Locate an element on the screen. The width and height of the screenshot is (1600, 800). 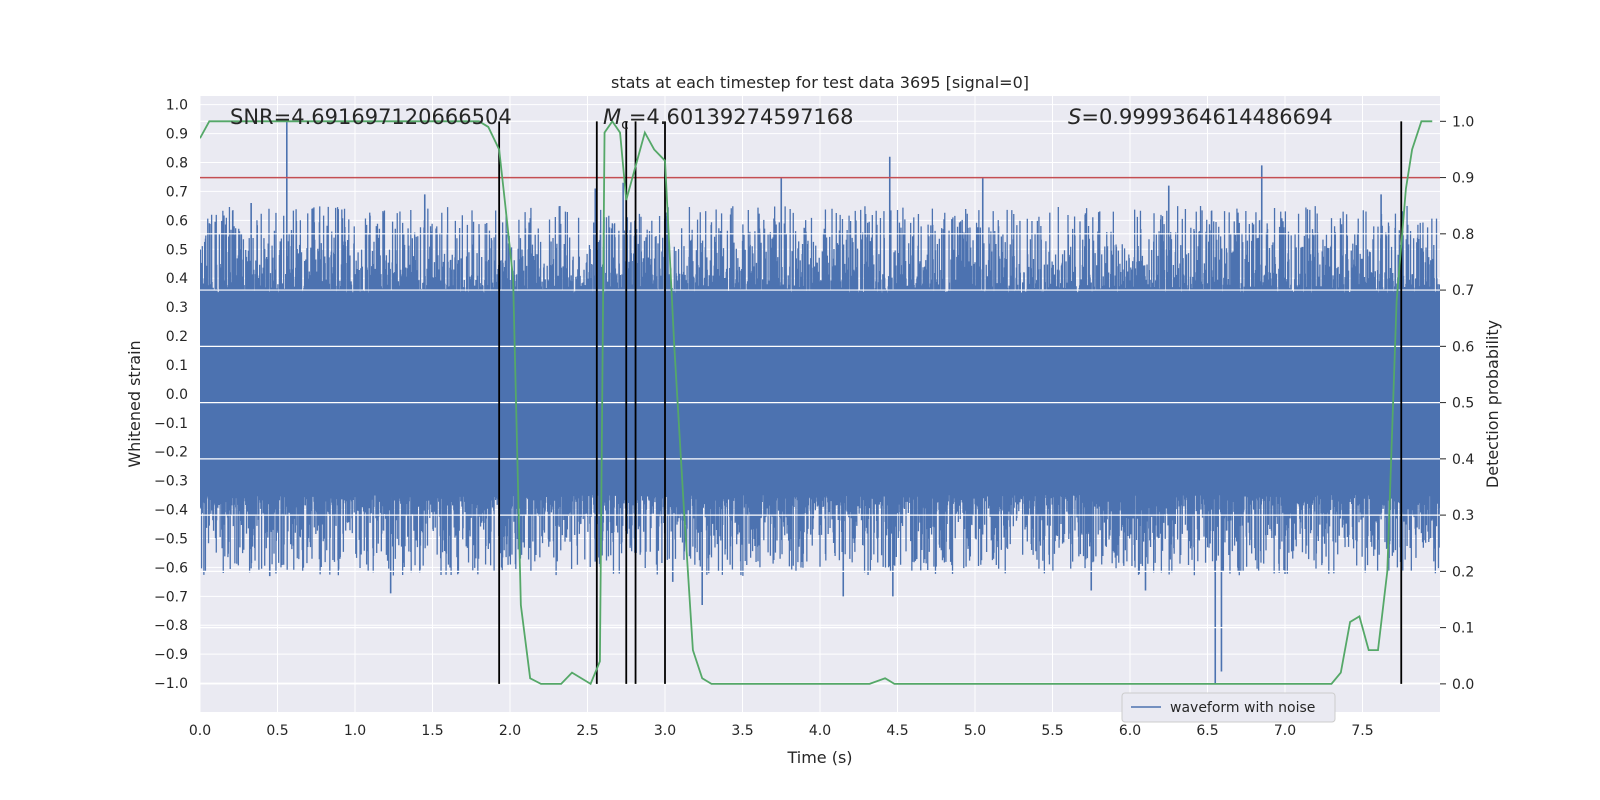
y-tick-label: 0.7 is located at coordinates (177, 192).